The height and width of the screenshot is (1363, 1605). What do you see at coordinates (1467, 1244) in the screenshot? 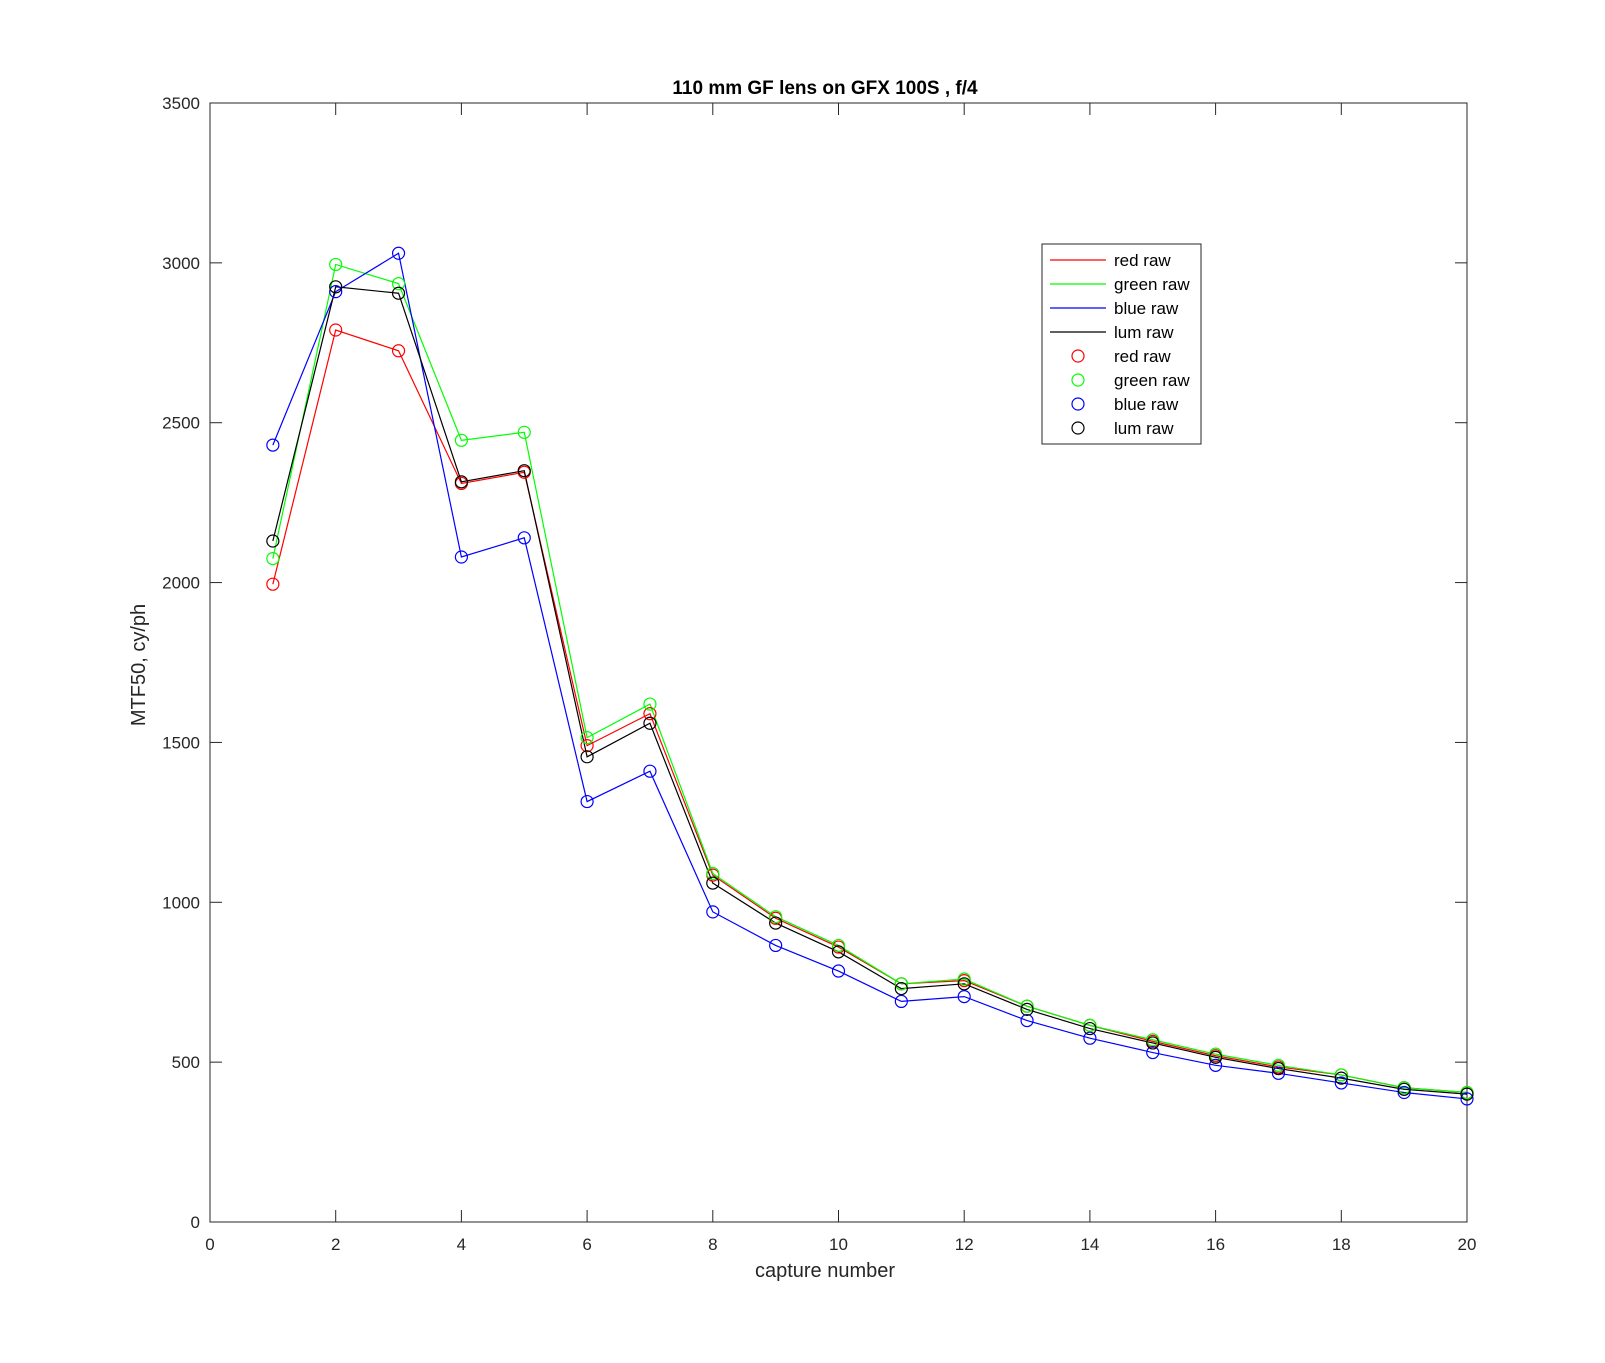
I see `x-tick-label: 20` at bounding box center [1467, 1244].